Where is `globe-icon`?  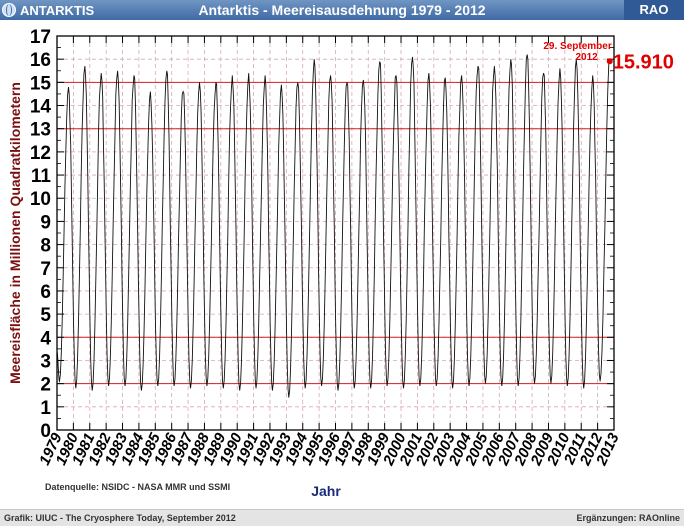
globe-icon is located at coordinates (9, 10).